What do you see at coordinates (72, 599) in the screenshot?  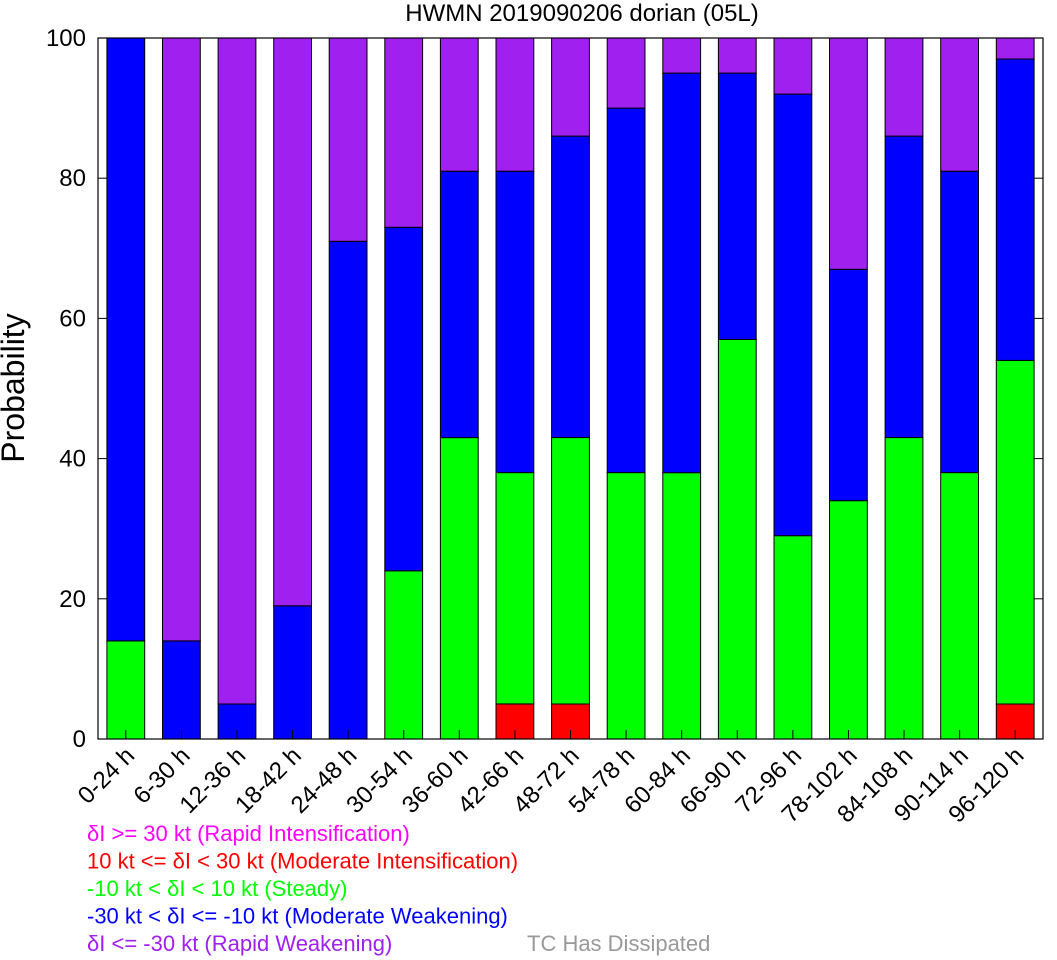 I see `y-tick-label-1: 20` at bounding box center [72, 599].